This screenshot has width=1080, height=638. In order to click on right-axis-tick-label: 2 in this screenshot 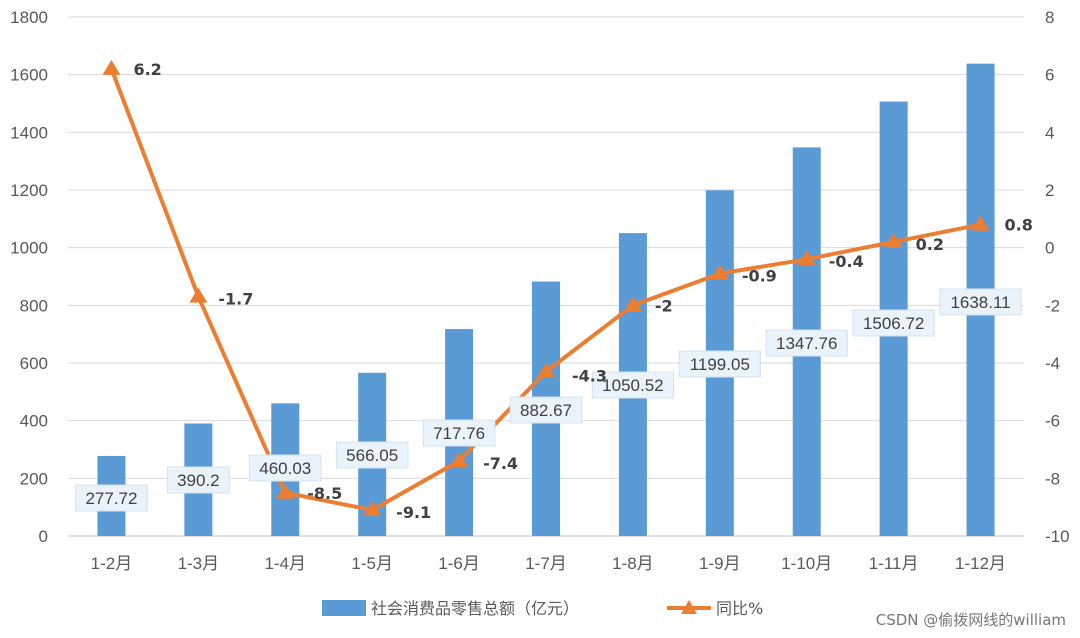, I will do `click(1049, 190)`.